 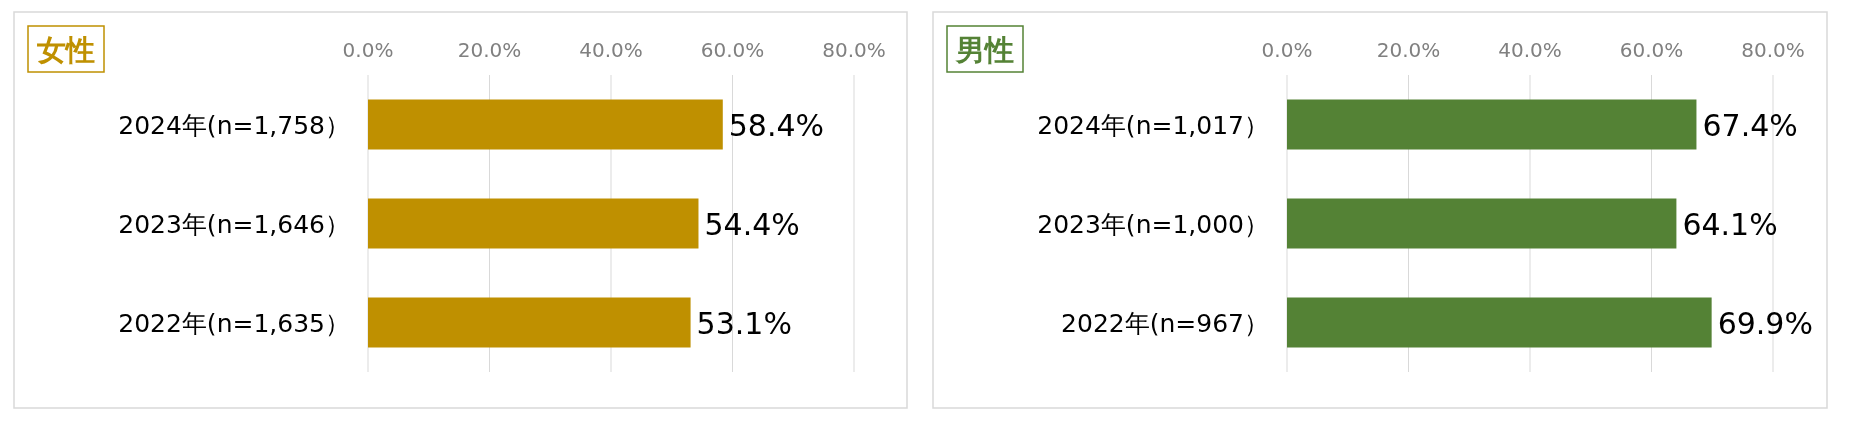 I want to click on y-tick-label: 2022年(n=967）, so click(x=1165, y=323).